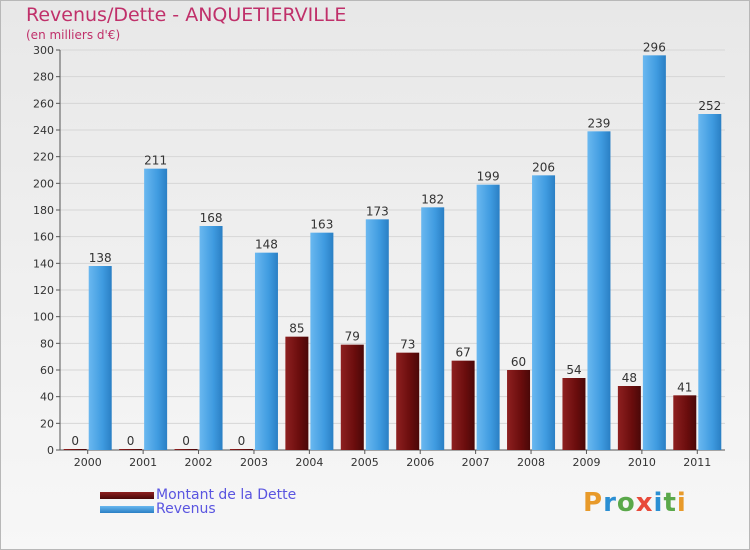 Image resolution: width=750 pixels, height=550 pixels. I want to click on y-tick-label: 0, so click(50, 450).